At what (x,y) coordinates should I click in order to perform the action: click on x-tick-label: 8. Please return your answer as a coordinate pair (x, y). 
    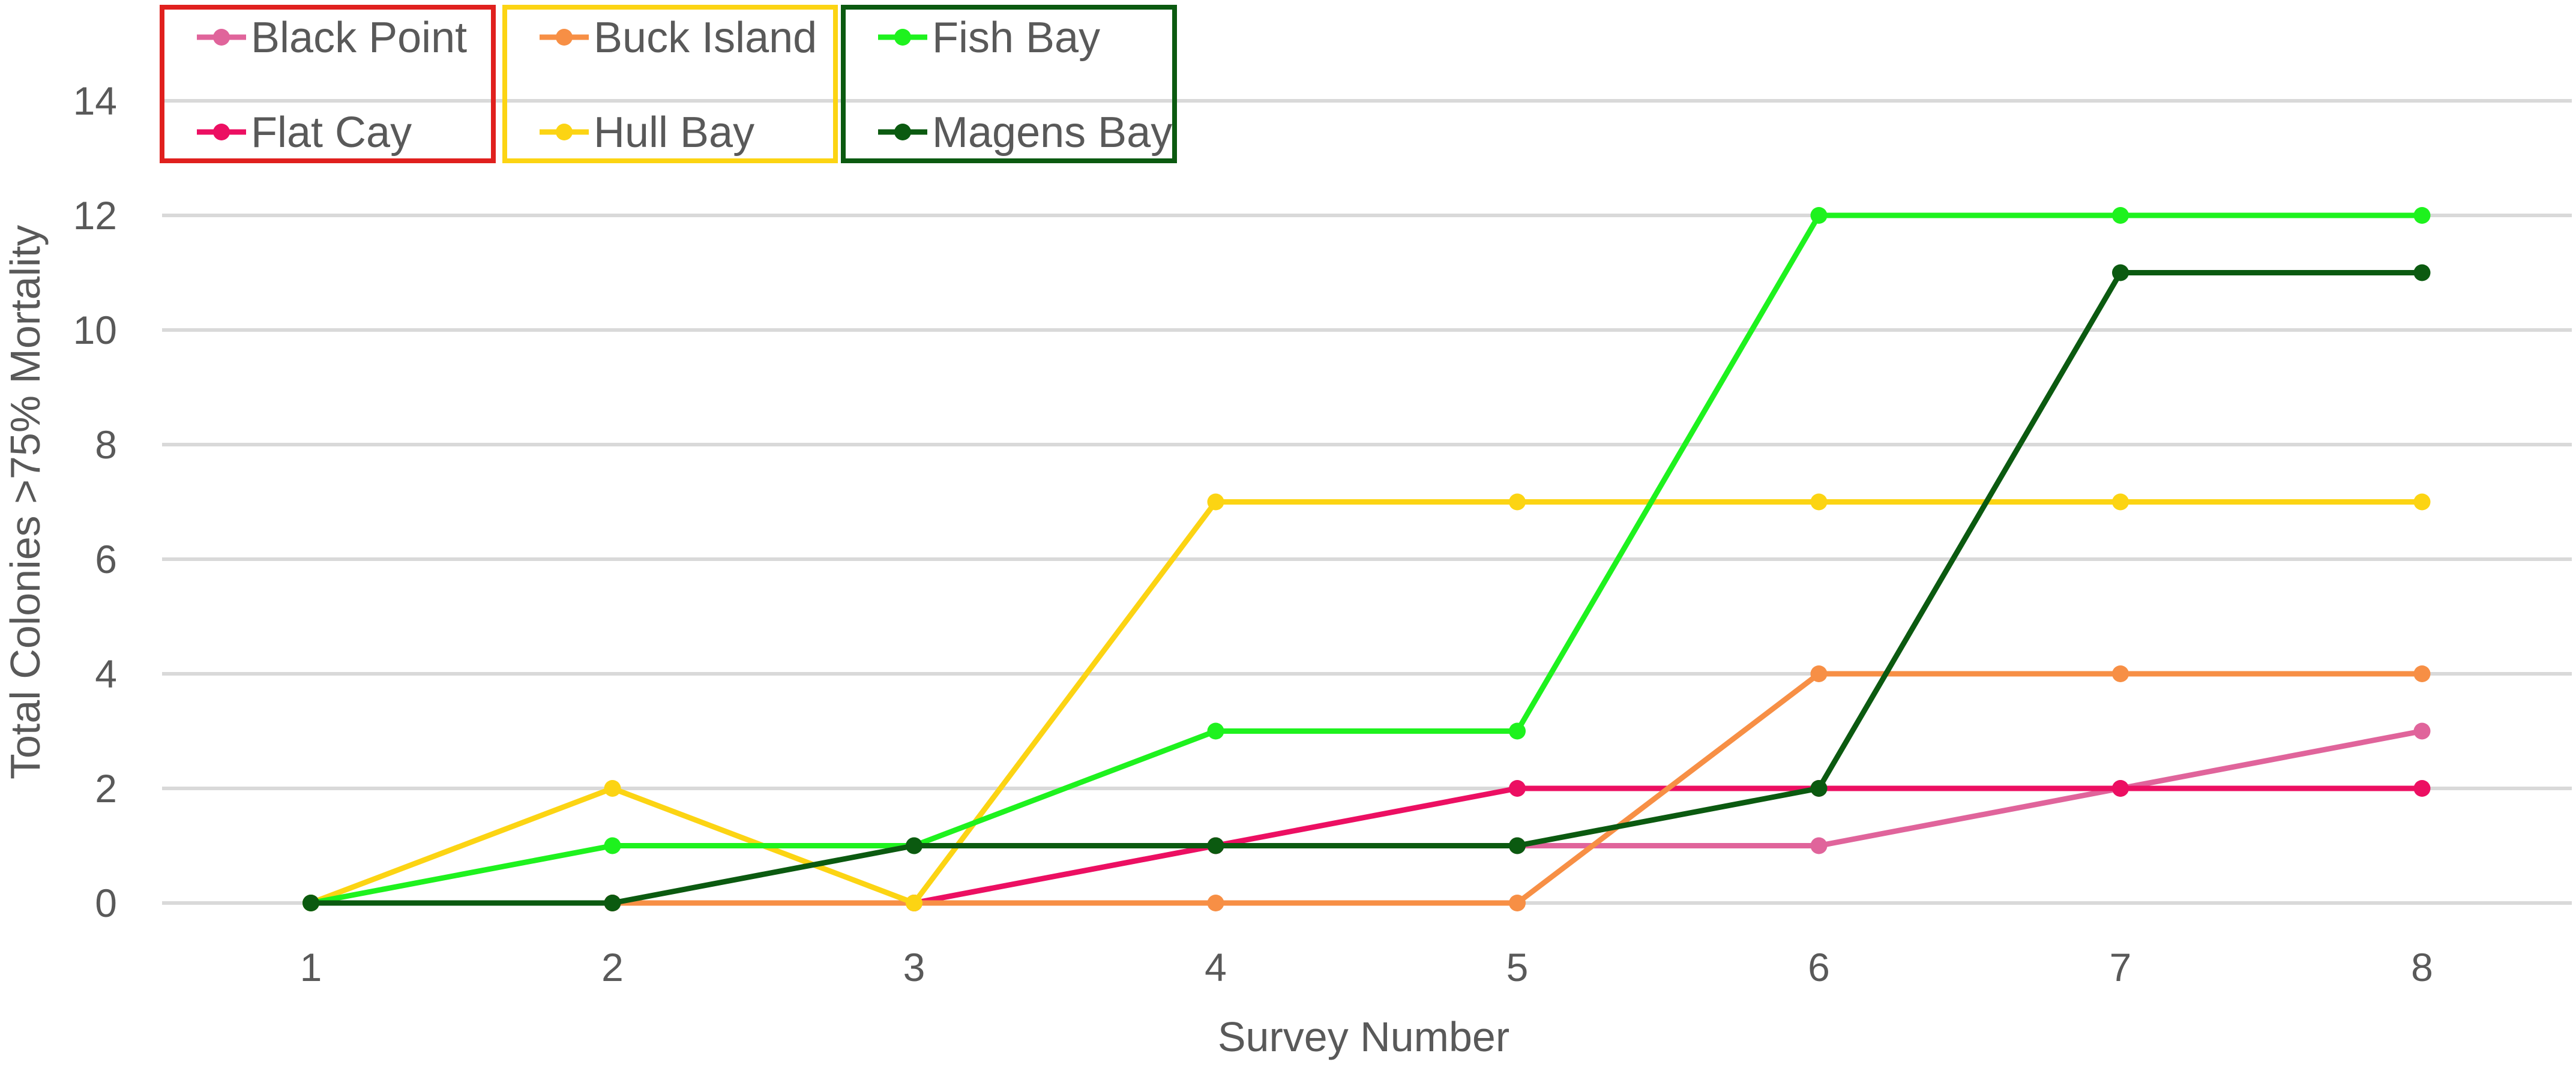
    Looking at the image, I should click on (2422, 967).